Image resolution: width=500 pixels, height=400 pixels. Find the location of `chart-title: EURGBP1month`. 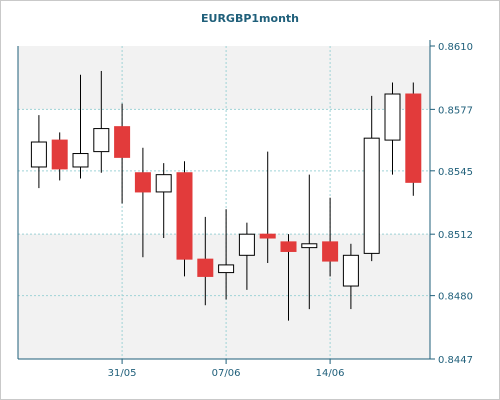

chart-title: EURGBP1month is located at coordinates (250, 18).